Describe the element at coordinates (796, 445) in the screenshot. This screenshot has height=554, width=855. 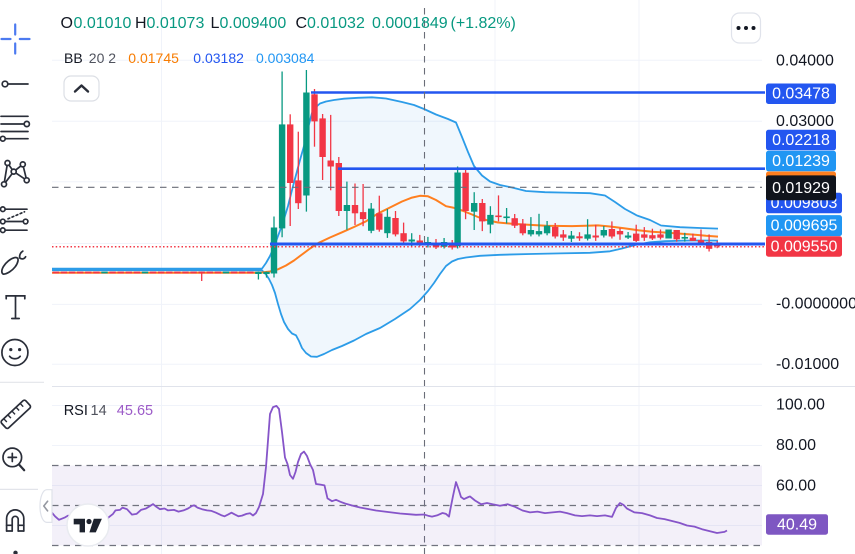
I see `svg-text: 80.00` at that location.